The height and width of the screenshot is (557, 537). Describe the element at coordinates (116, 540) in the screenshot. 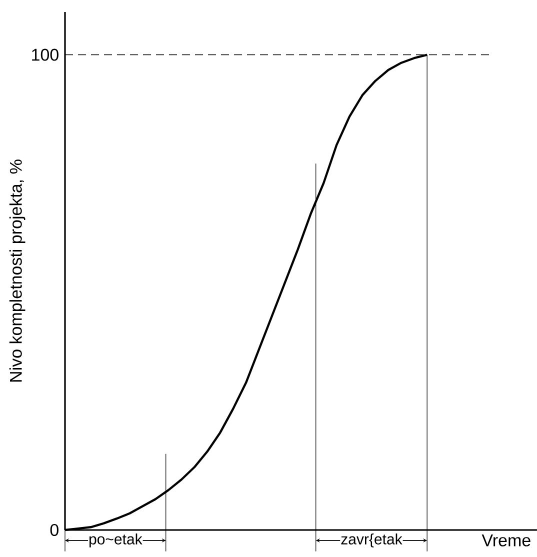

I see `text: po~etak` at that location.